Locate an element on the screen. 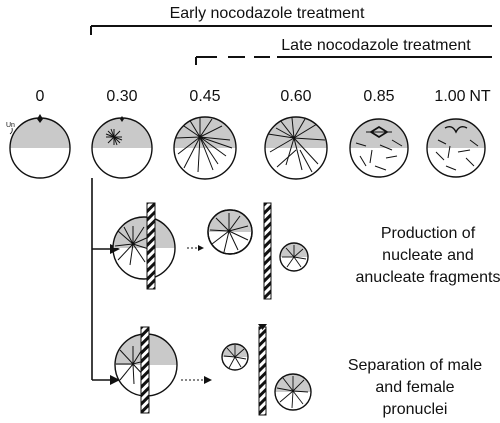 Image resolution: width=500 pixels, height=423 pixels. spreading-asters is located at coordinates (296, 145).